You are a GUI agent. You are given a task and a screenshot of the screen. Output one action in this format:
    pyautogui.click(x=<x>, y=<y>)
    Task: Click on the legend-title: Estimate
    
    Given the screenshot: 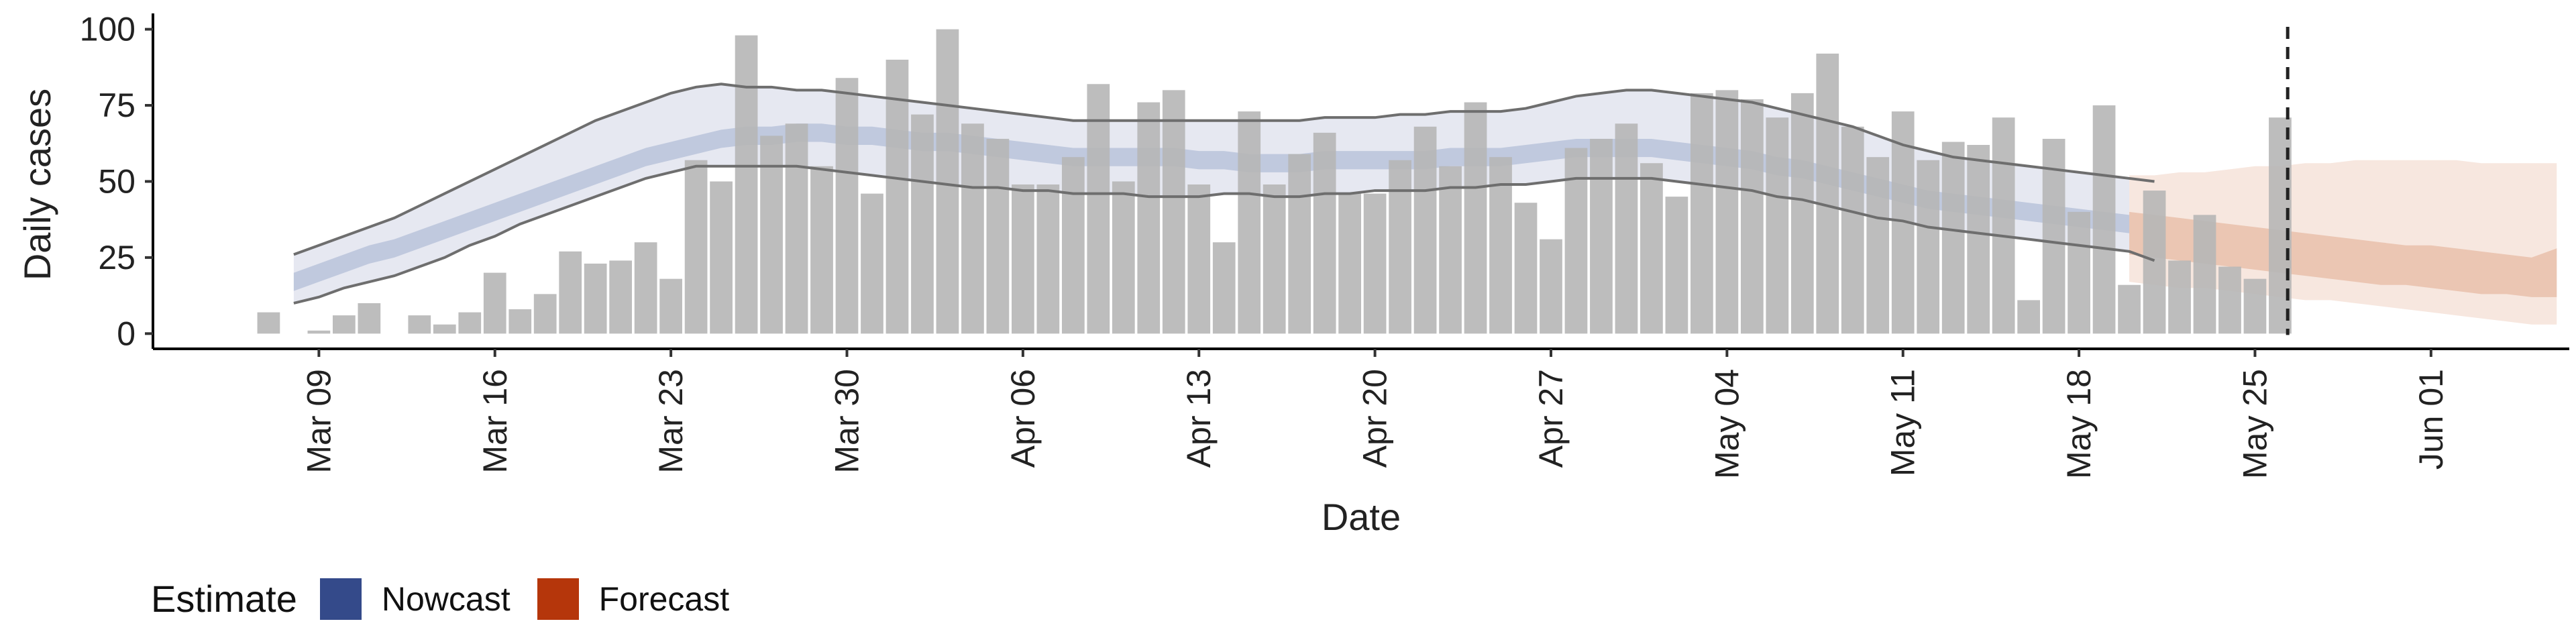 What is the action you would take?
    pyautogui.click(x=224, y=599)
    